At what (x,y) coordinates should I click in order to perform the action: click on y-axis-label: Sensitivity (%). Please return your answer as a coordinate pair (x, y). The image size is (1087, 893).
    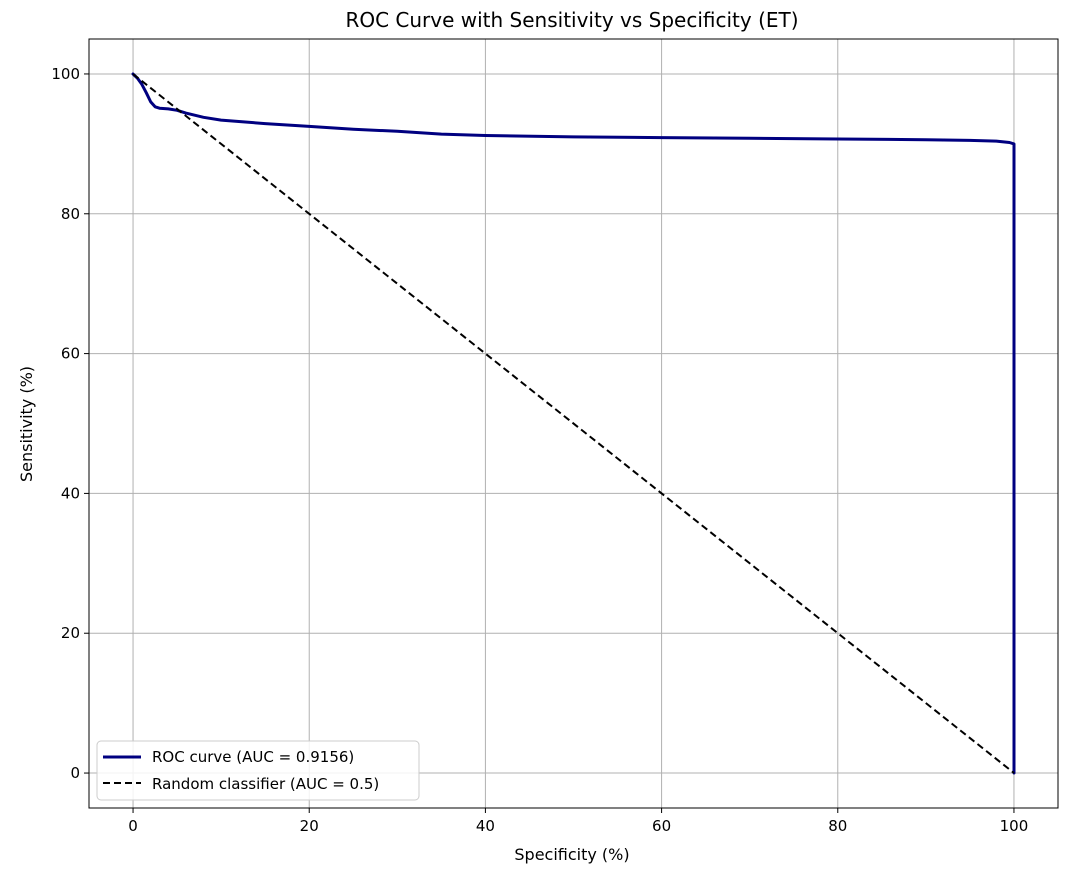
    Looking at the image, I should click on (26, 424).